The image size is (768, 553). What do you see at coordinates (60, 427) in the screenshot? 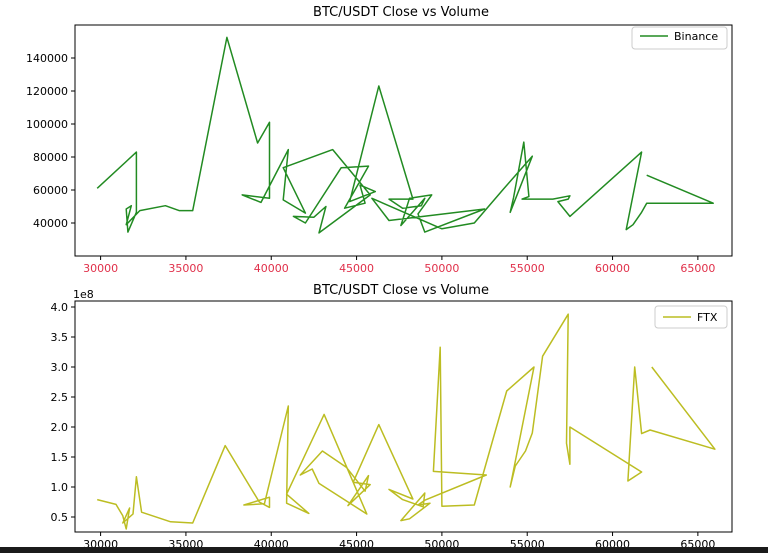
I see `bottom-y-tick-label: 2.0` at bounding box center [60, 427].